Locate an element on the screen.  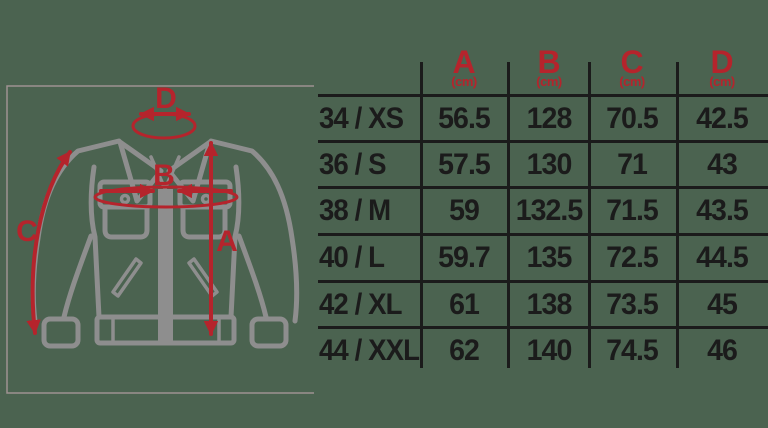
value-cell: 43.5 is located at coordinates (722, 210).